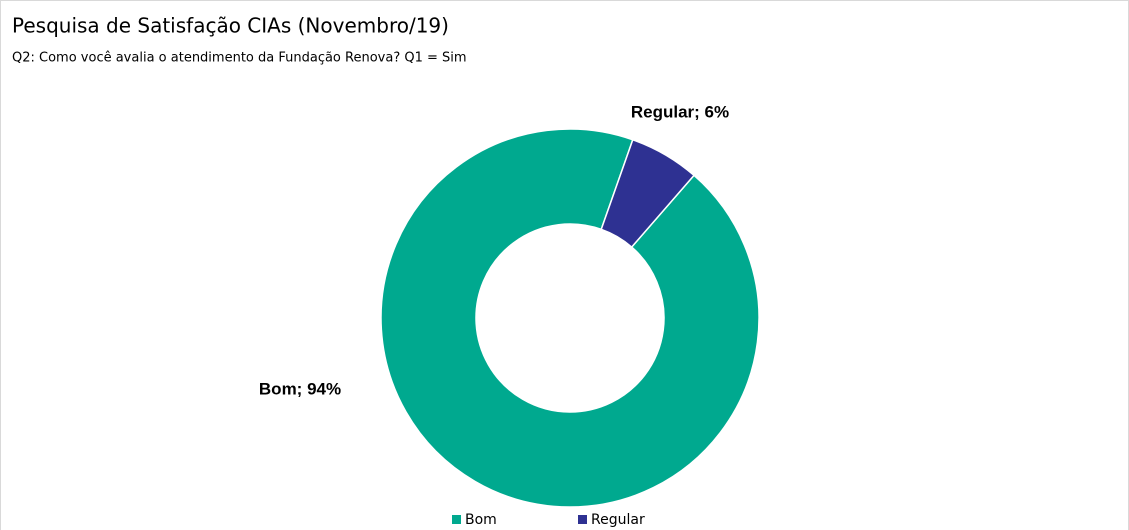 This screenshot has height=530, width=1129. I want to click on legend-label: Regular, so click(618, 520).